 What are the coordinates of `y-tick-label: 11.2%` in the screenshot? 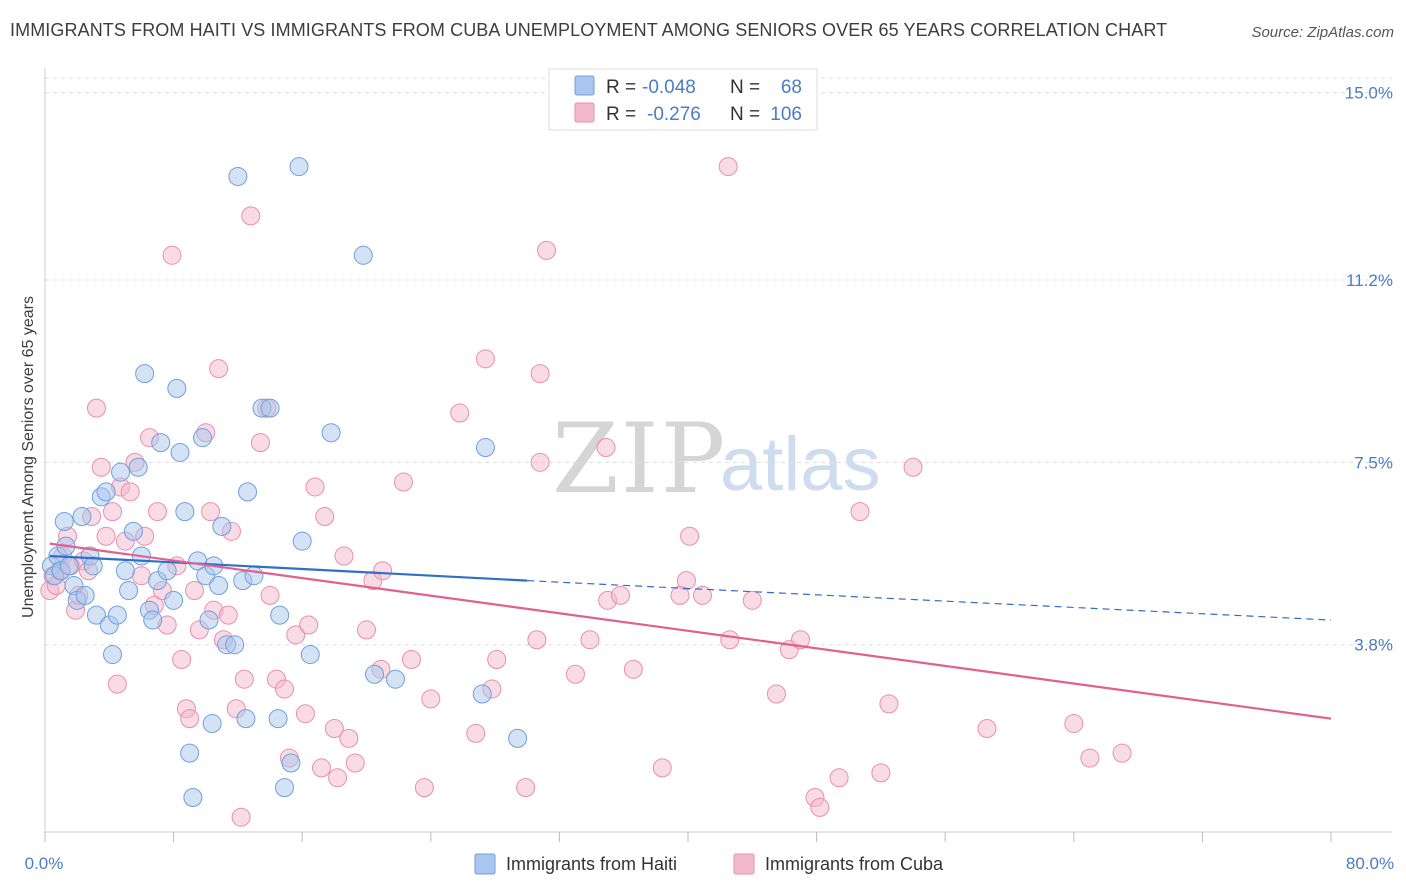 It's located at (1369, 280).